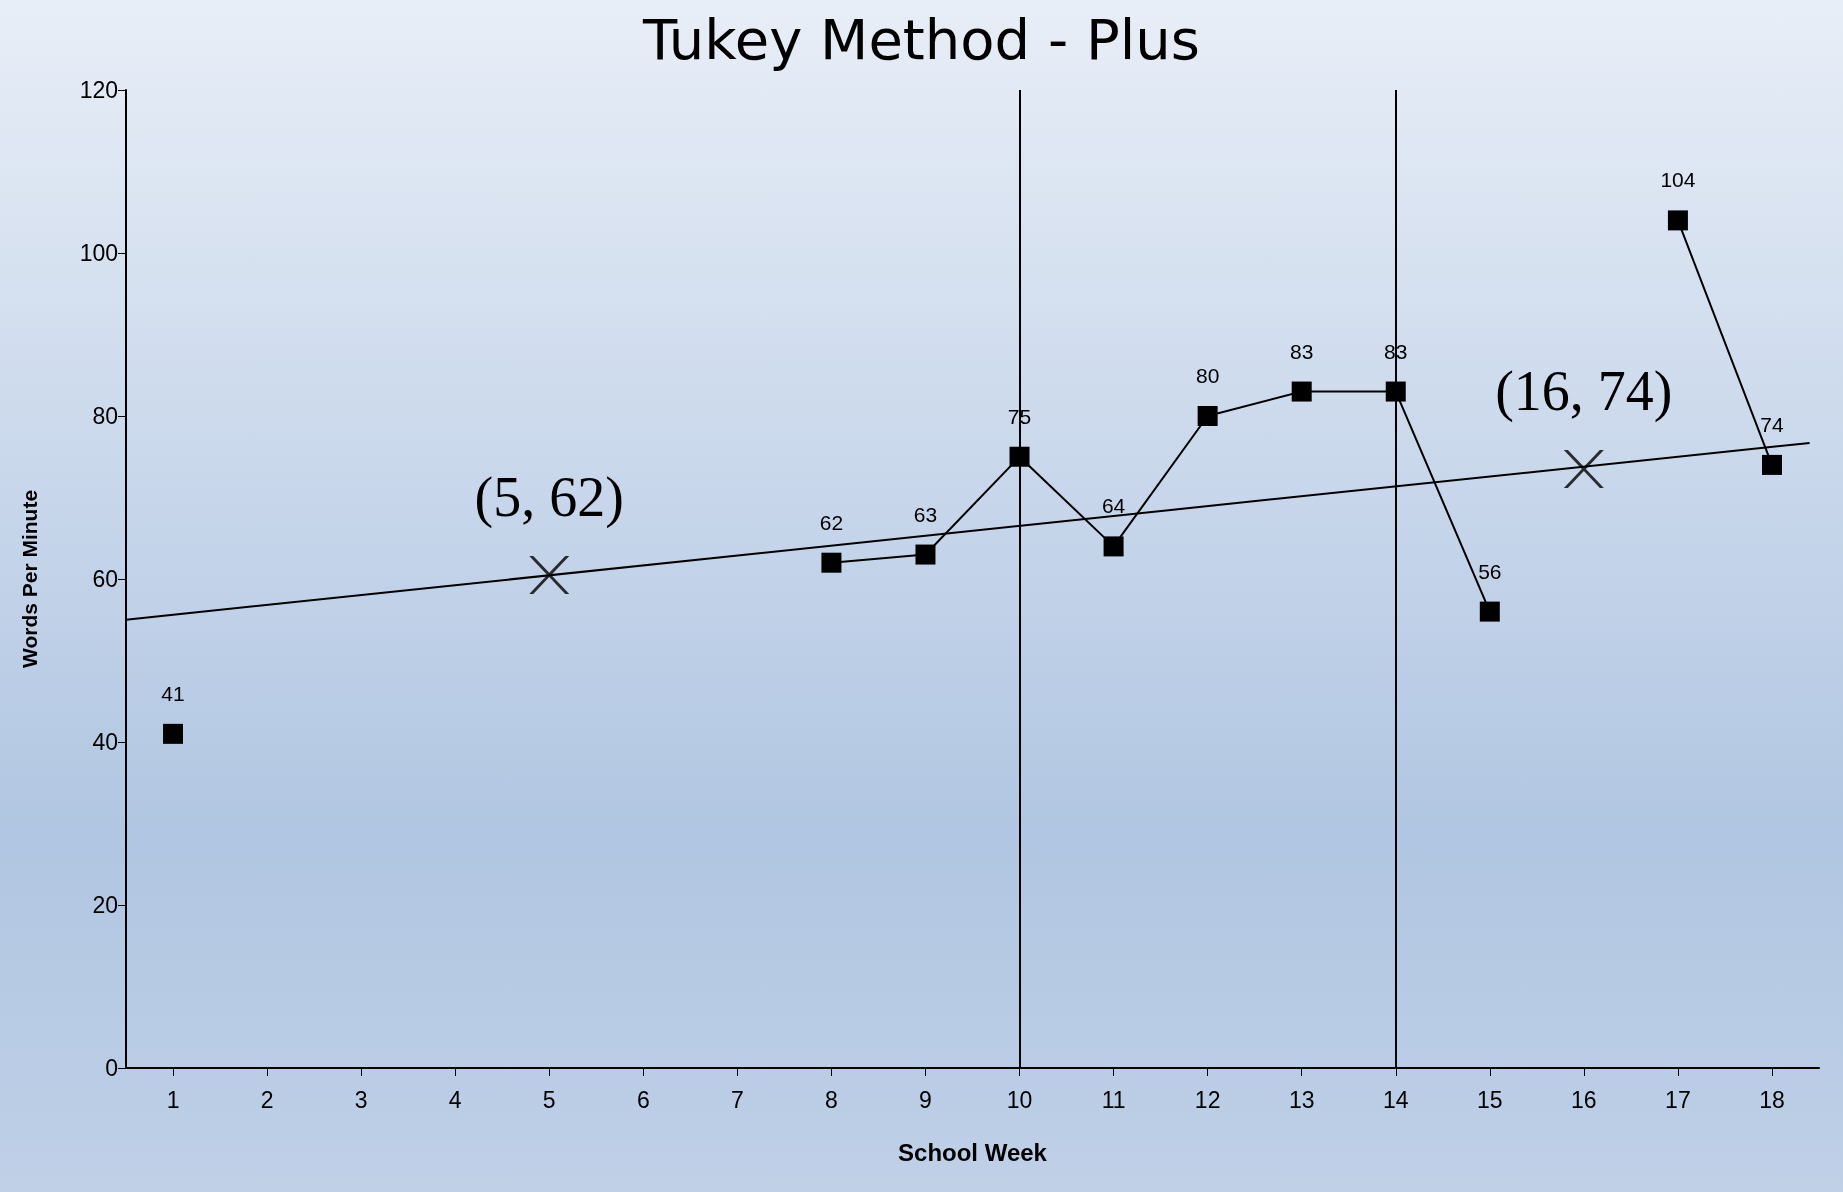  Describe the element at coordinates (1678, 180) in the screenshot. I see `data-label: 104` at that location.